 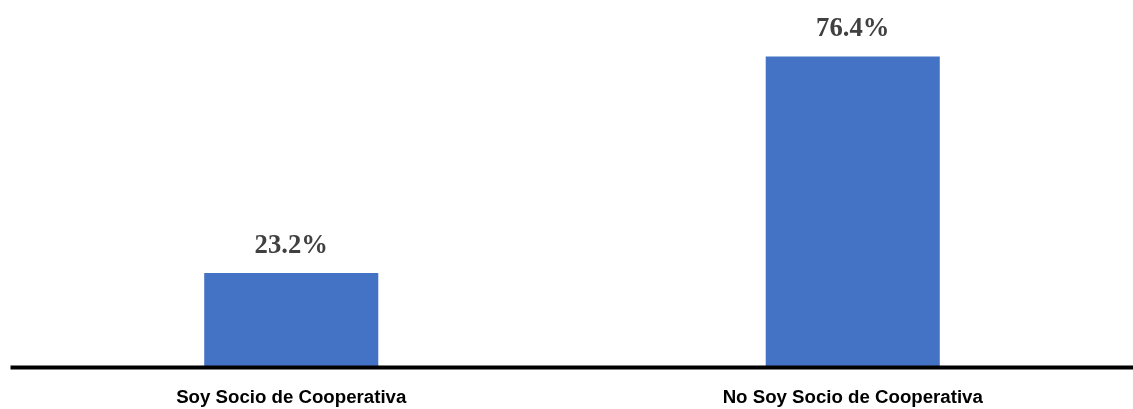 What do you see at coordinates (291, 396) in the screenshot?
I see `x-tick-label: Soy Socio de Cooperativa` at bounding box center [291, 396].